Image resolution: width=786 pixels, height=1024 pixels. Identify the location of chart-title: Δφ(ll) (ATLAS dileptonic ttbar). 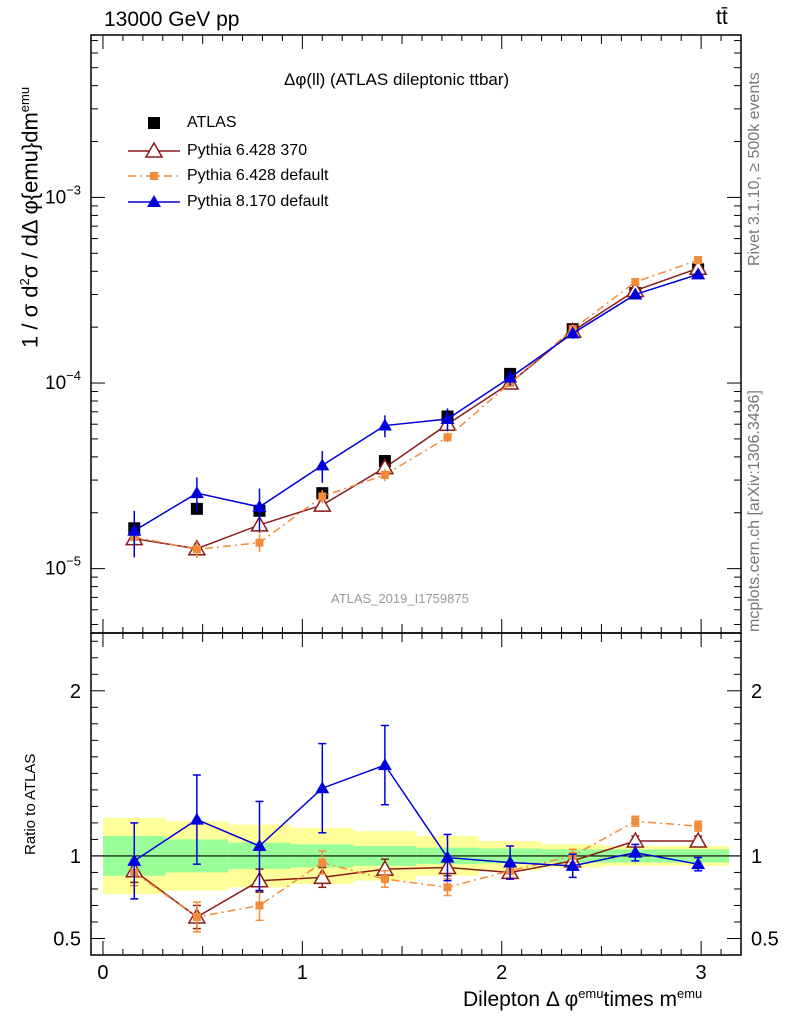
(397, 79).